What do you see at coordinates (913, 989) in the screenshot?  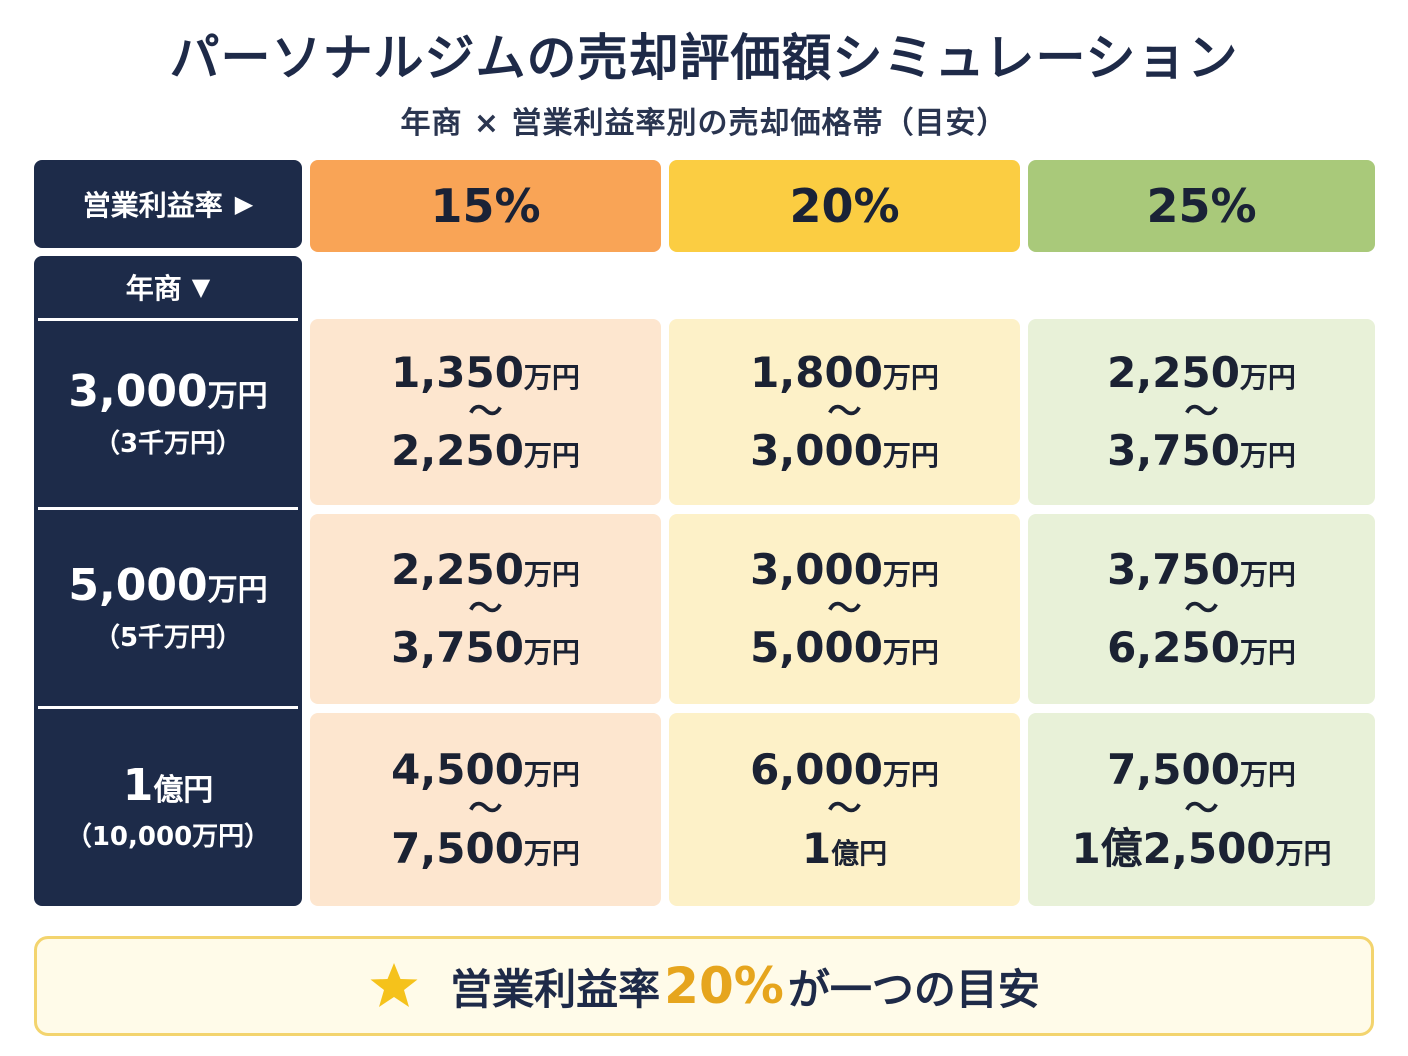 I see `callout-suffix: が一つの目安` at bounding box center [913, 989].